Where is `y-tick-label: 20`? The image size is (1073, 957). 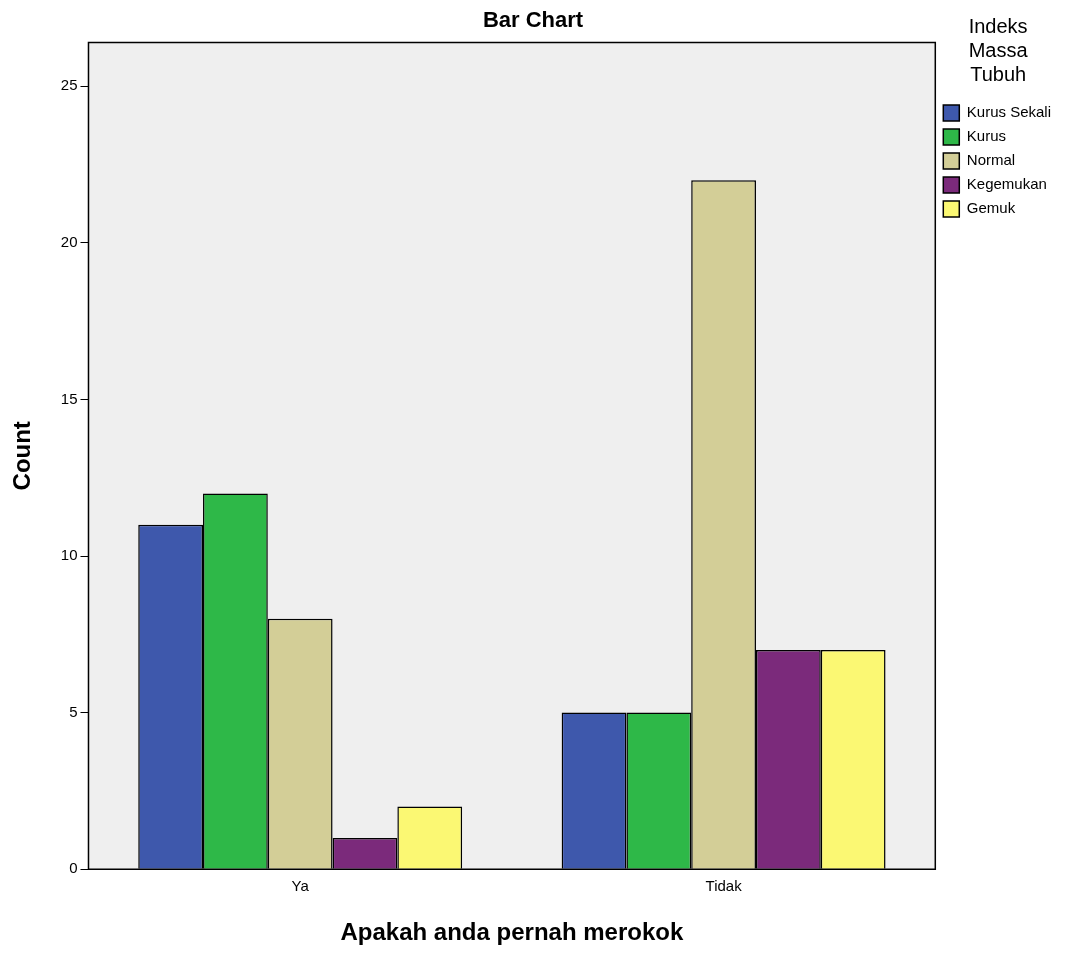
y-tick-label: 20 is located at coordinates (69, 241).